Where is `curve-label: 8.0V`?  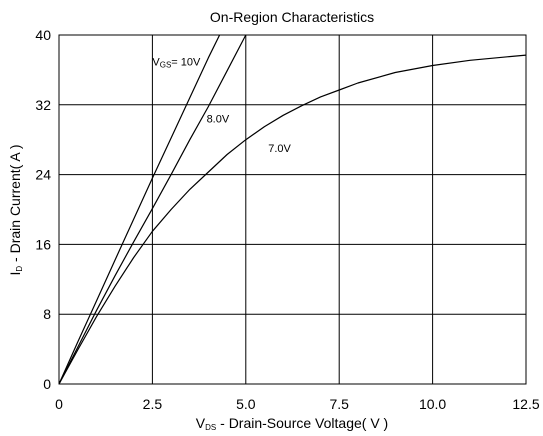 curve-label: 8.0V is located at coordinates (218, 119).